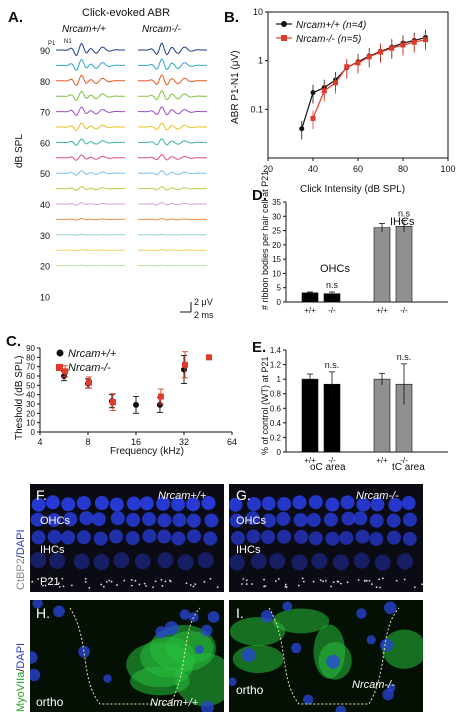 This screenshot has height=718, width=460. I want to click on e-cat-3: -/-, so click(404, 460).